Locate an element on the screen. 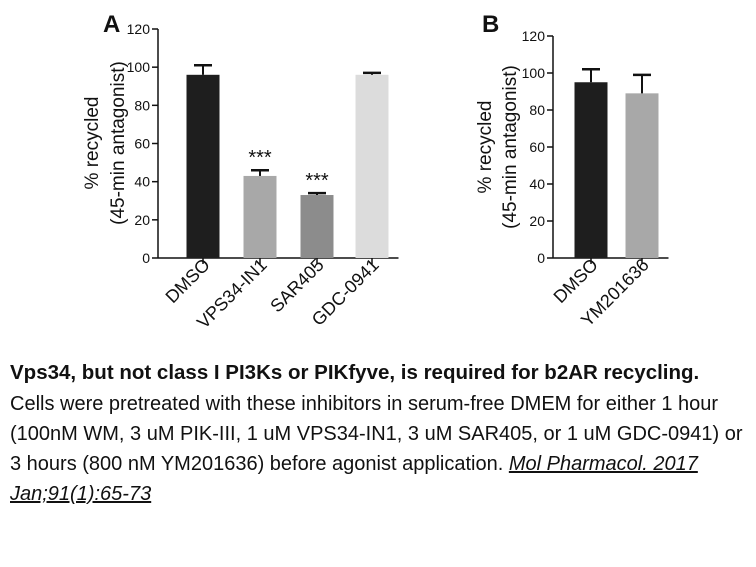  caption-citation: Mol Pharmacol. 2017 Jan;91(1):65-73 is located at coordinates (354, 479).